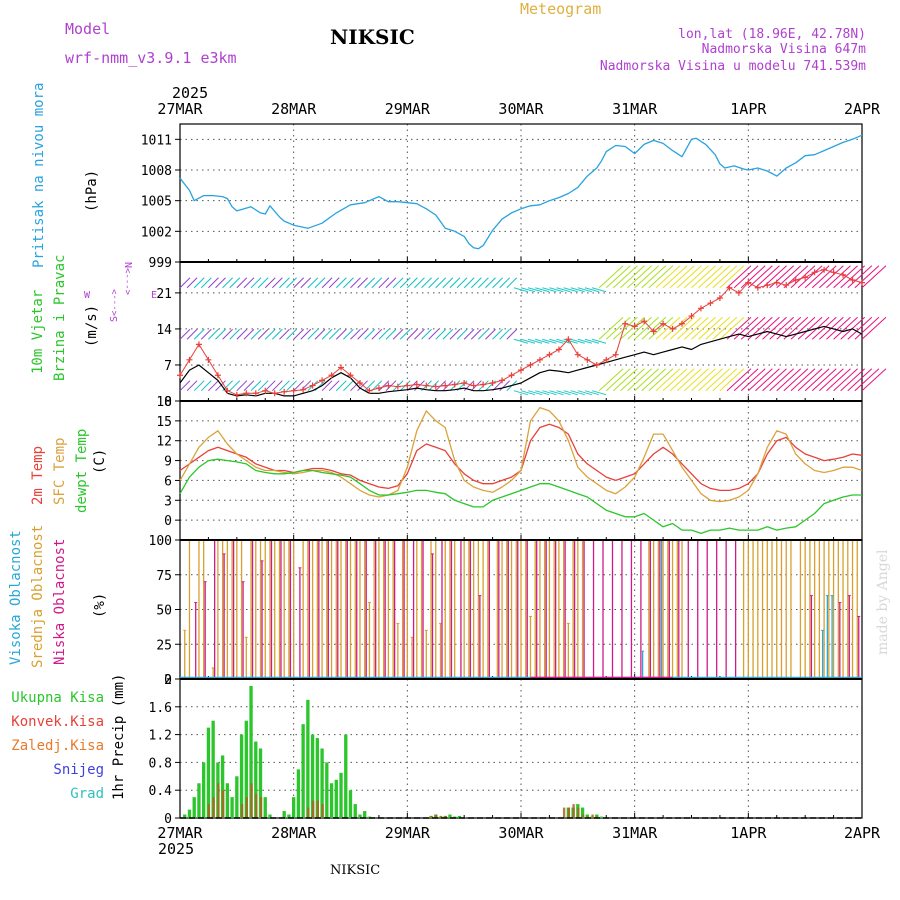  Describe the element at coordinates (635, 833) in the screenshot. I see `x-tick-label-bottom: 31MAR` at that location.